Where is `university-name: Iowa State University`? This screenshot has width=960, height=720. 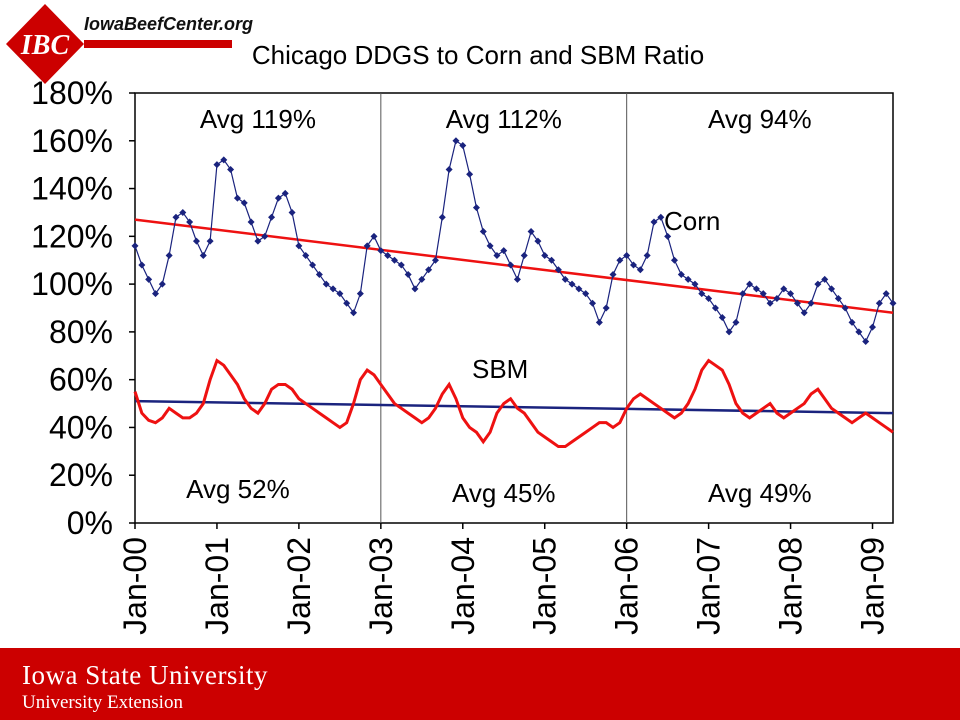
university-name: Iowa State University is located at coordinates (145, 675).